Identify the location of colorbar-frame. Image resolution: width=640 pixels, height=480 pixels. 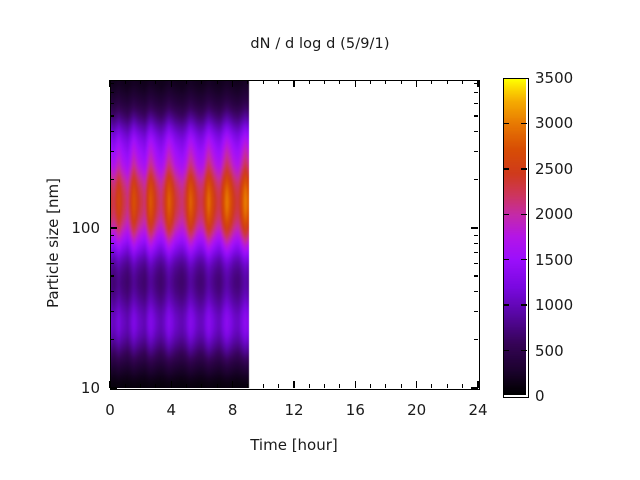
(516, 238).